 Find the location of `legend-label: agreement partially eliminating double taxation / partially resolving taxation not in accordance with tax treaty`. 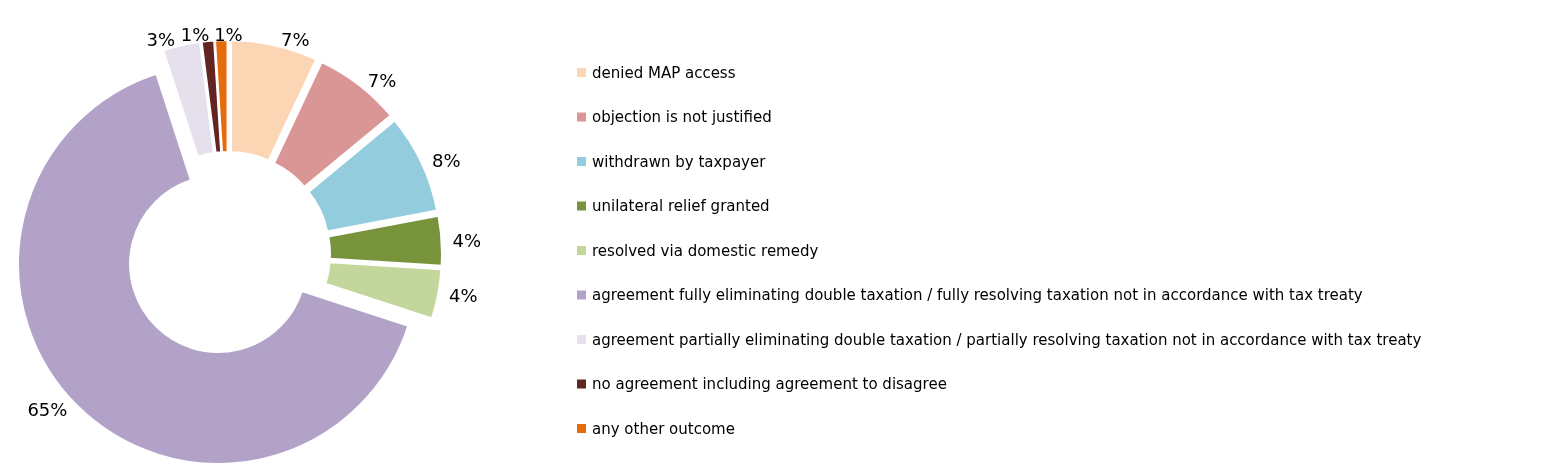

legend-label: agreement partially eliminating double taxation / partially resolving taxation not in accordance with tax treaty is located at coordinates (1007, 339).